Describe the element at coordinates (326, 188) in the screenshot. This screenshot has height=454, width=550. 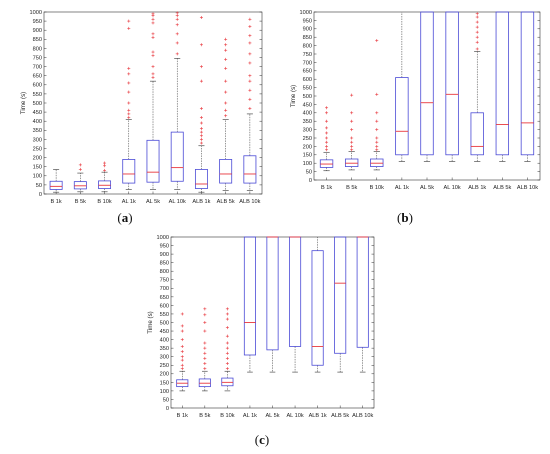
I see `x-tick-label: B 1k` at that location.